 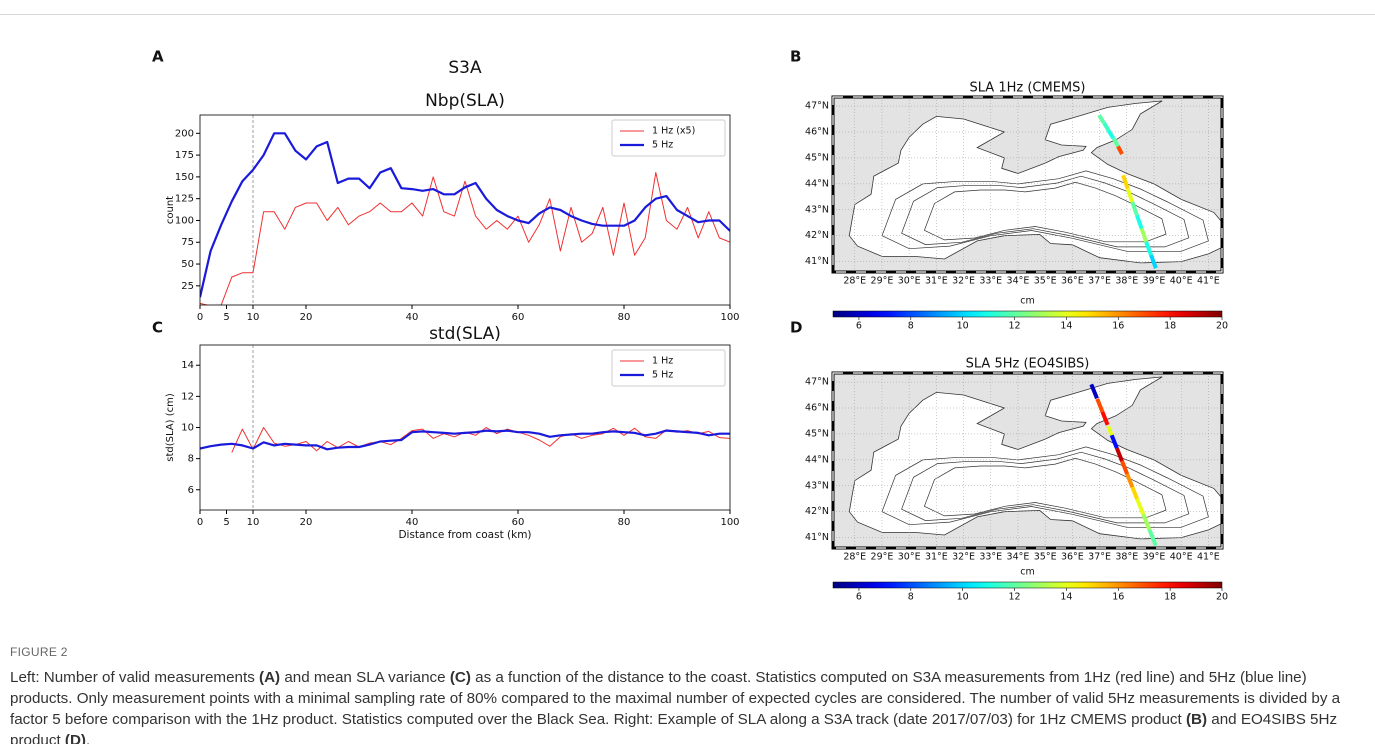 I want to click on colorbar-tick-label: 6, so click(x=859, y=597).